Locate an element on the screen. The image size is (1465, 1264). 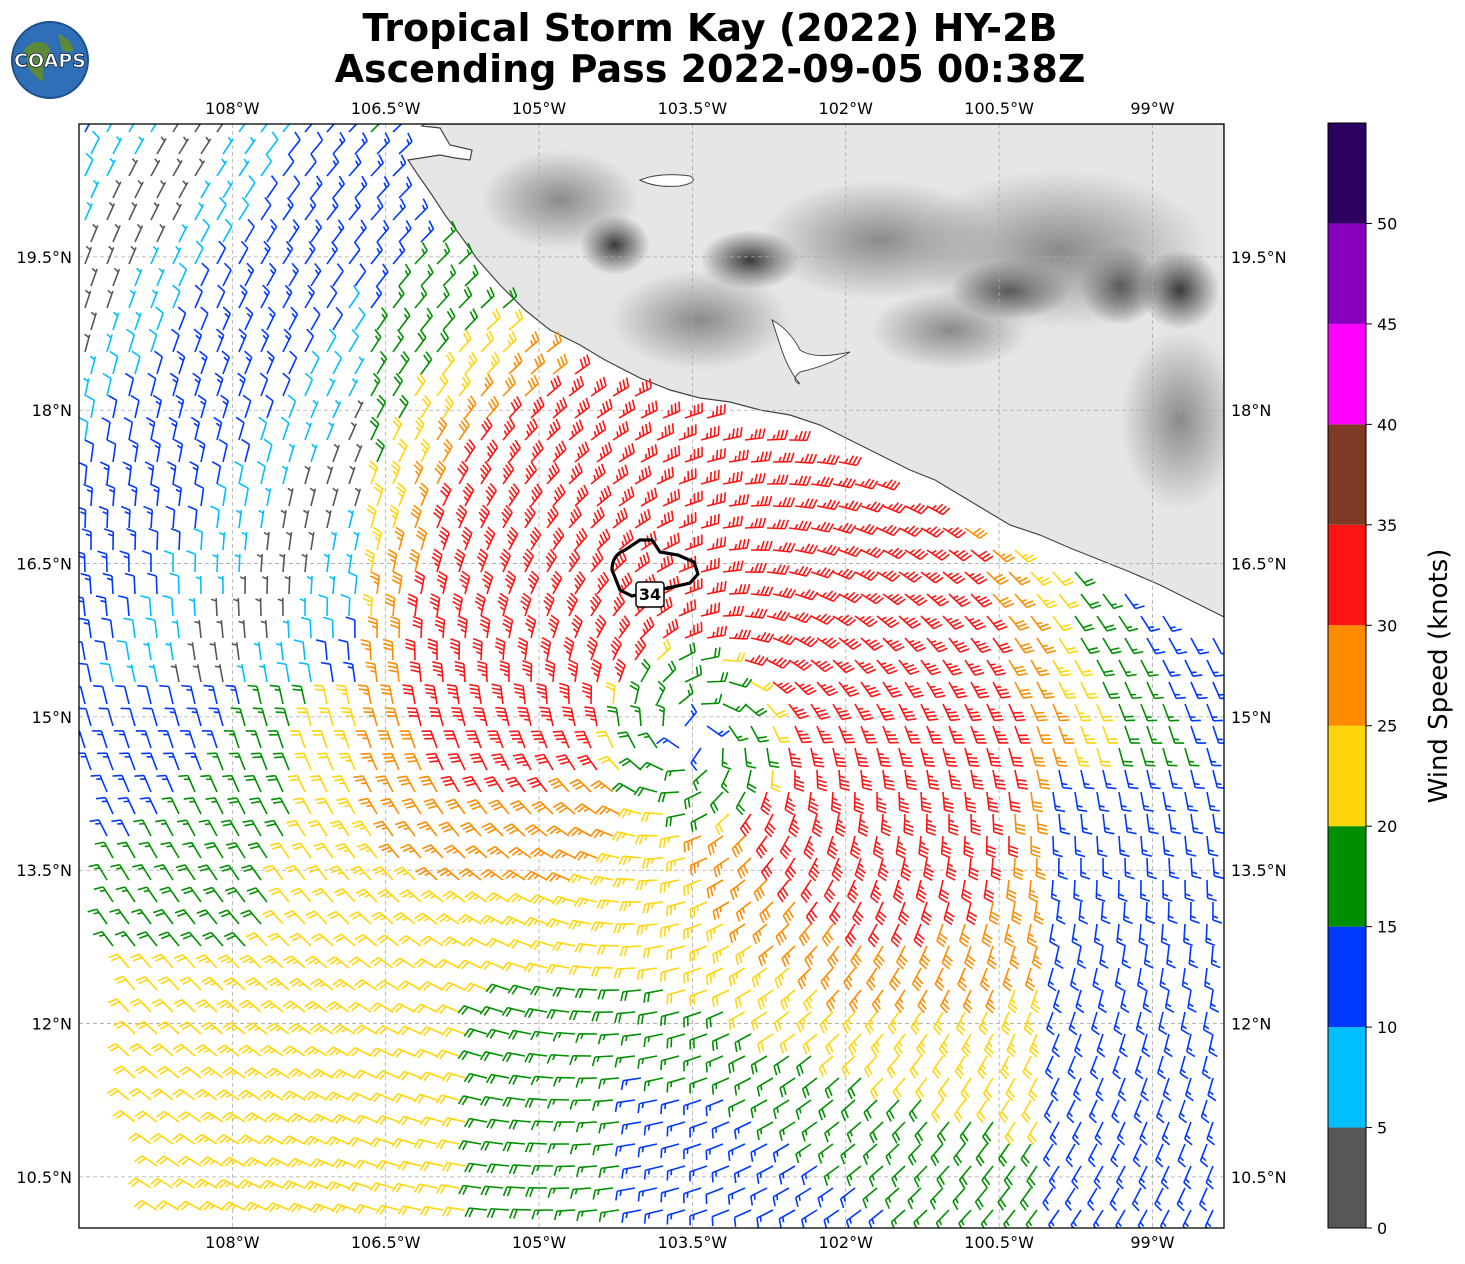
top-lon-tick-label: 105°W is located at coordinates (539, 108).